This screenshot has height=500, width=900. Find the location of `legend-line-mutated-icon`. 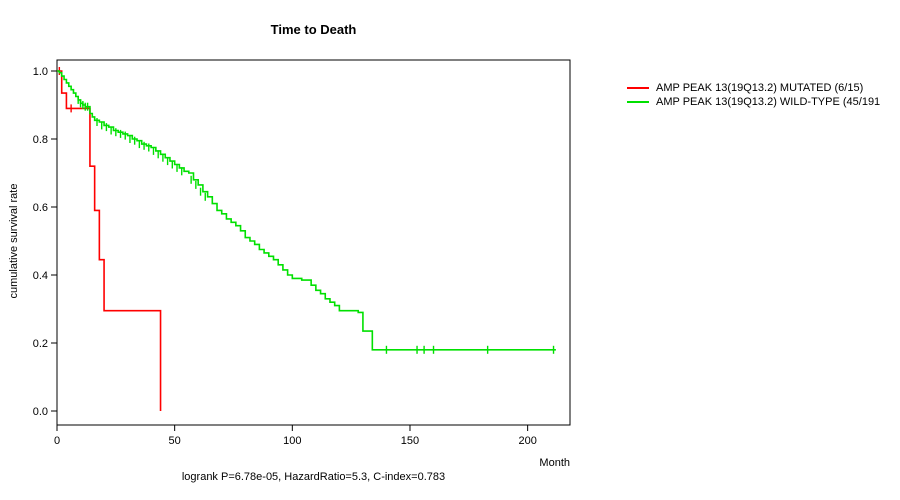

legend-line-mutated-icon is located at coordinates (638, 87).